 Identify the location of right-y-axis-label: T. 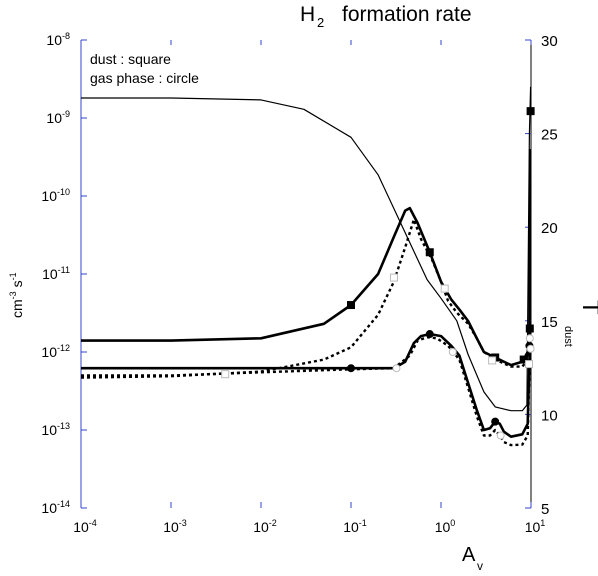
(587, 307).